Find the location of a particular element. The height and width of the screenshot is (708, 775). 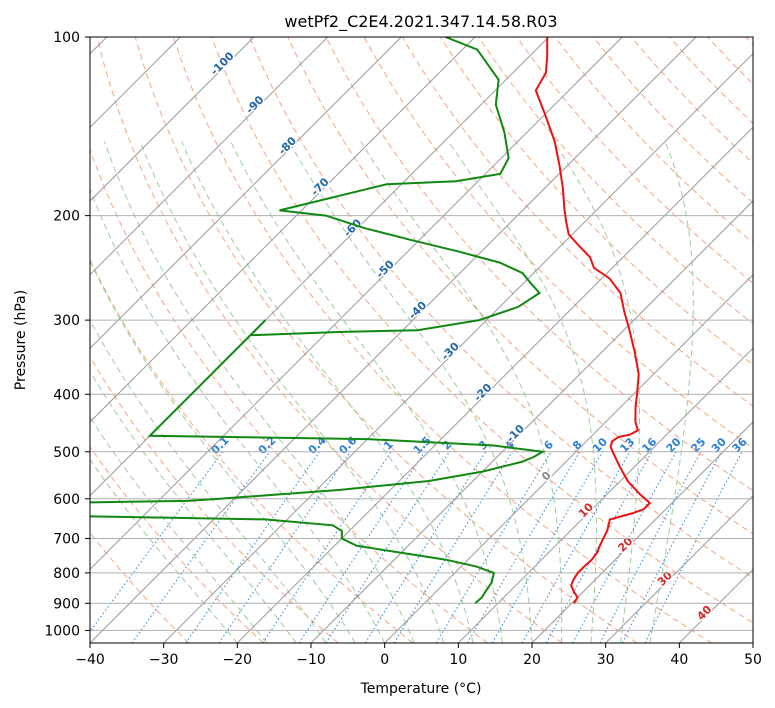

y-axis-title: Pressure (hPa) is located at coordinates (21, 340).